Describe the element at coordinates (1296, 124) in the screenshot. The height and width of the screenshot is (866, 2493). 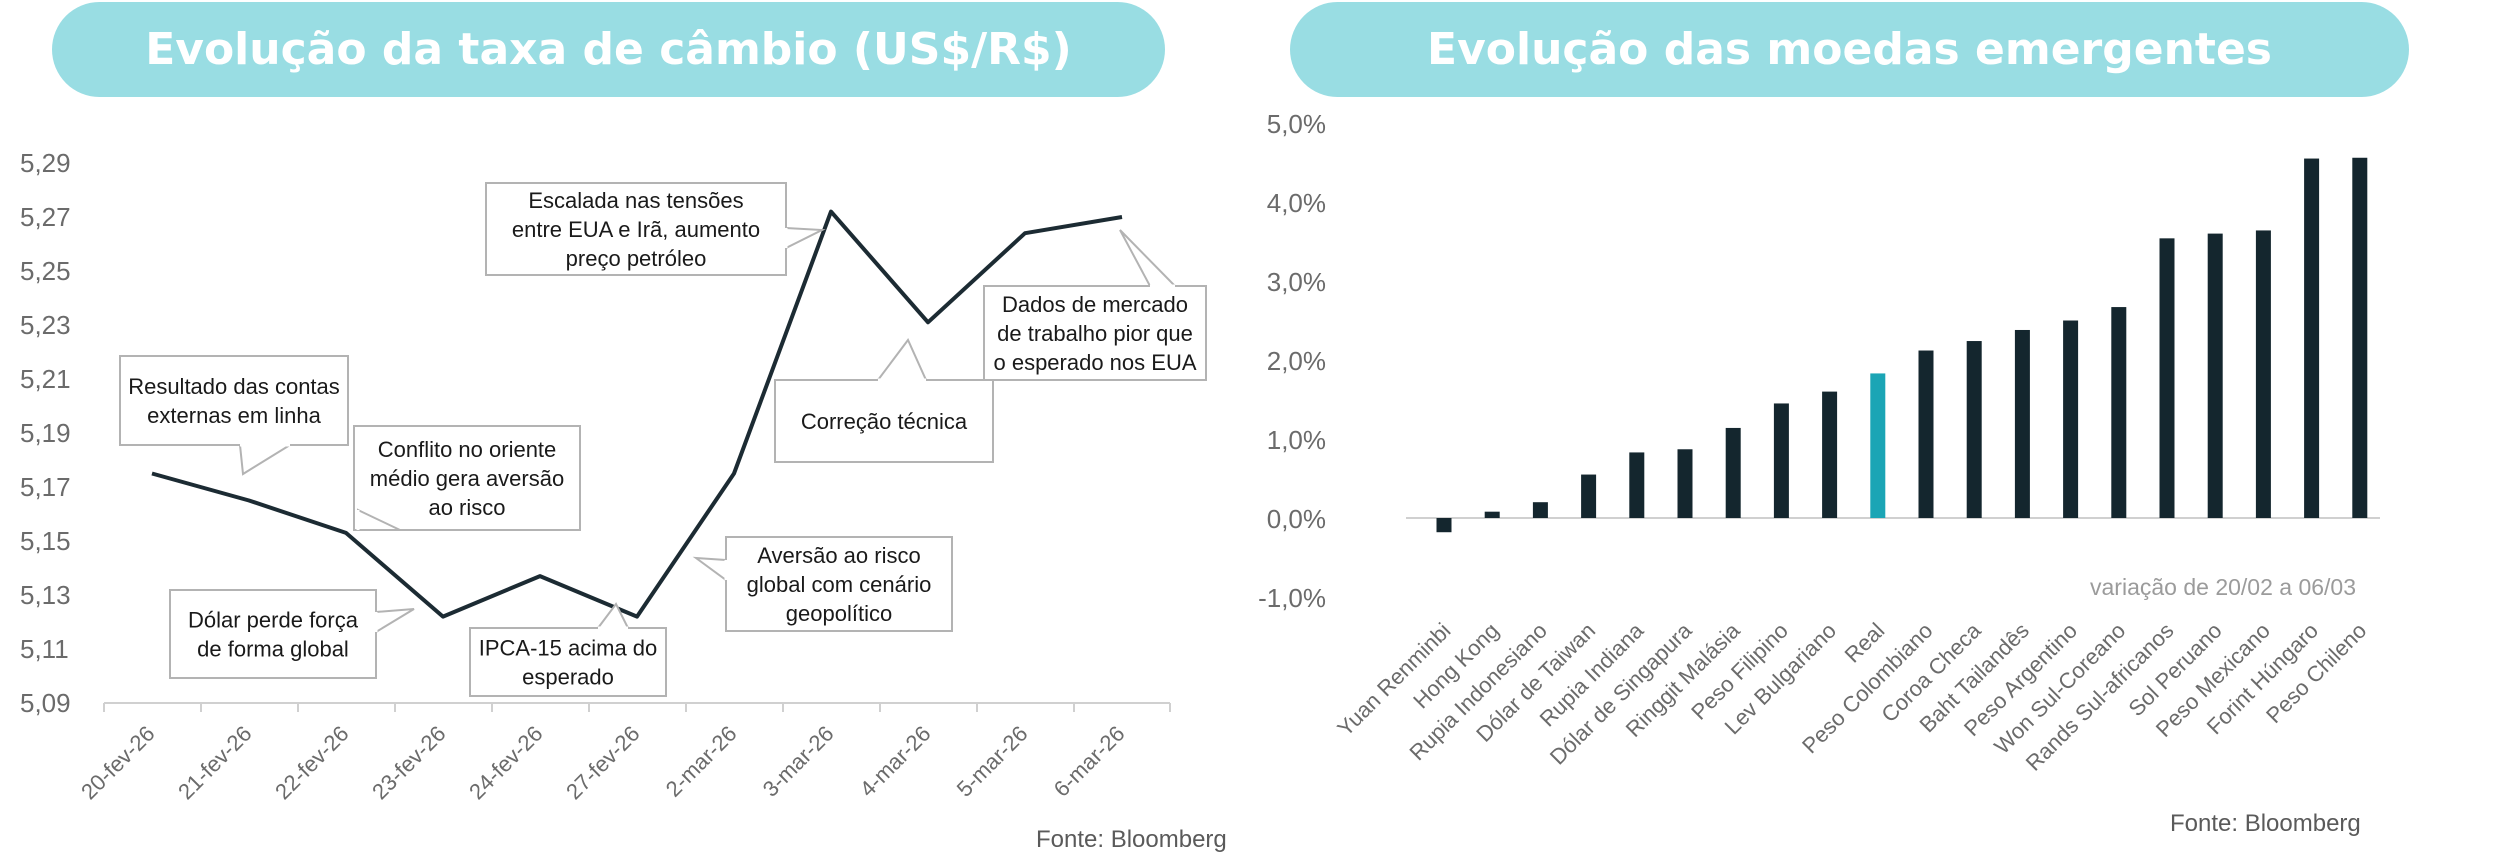
I see `y-tick-label: 5,0%` at that location.